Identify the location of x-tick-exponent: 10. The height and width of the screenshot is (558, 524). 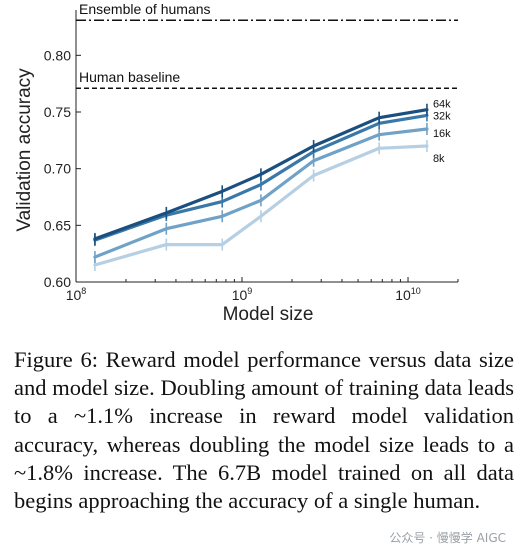
(416, 291).